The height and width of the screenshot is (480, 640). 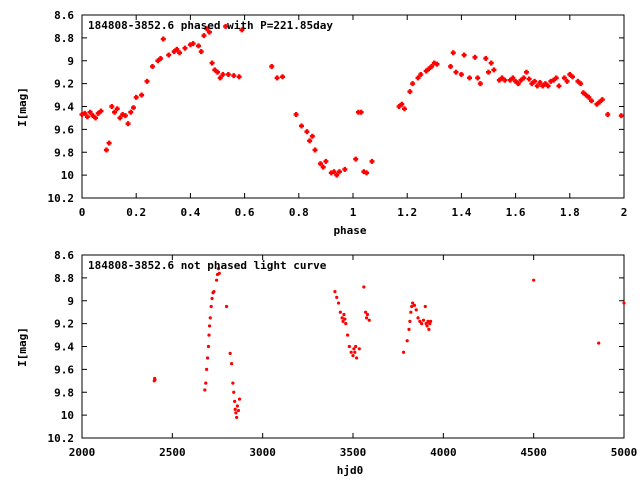 I want to click on phased-x-tick-label: 1, so click(x=353, y=212).